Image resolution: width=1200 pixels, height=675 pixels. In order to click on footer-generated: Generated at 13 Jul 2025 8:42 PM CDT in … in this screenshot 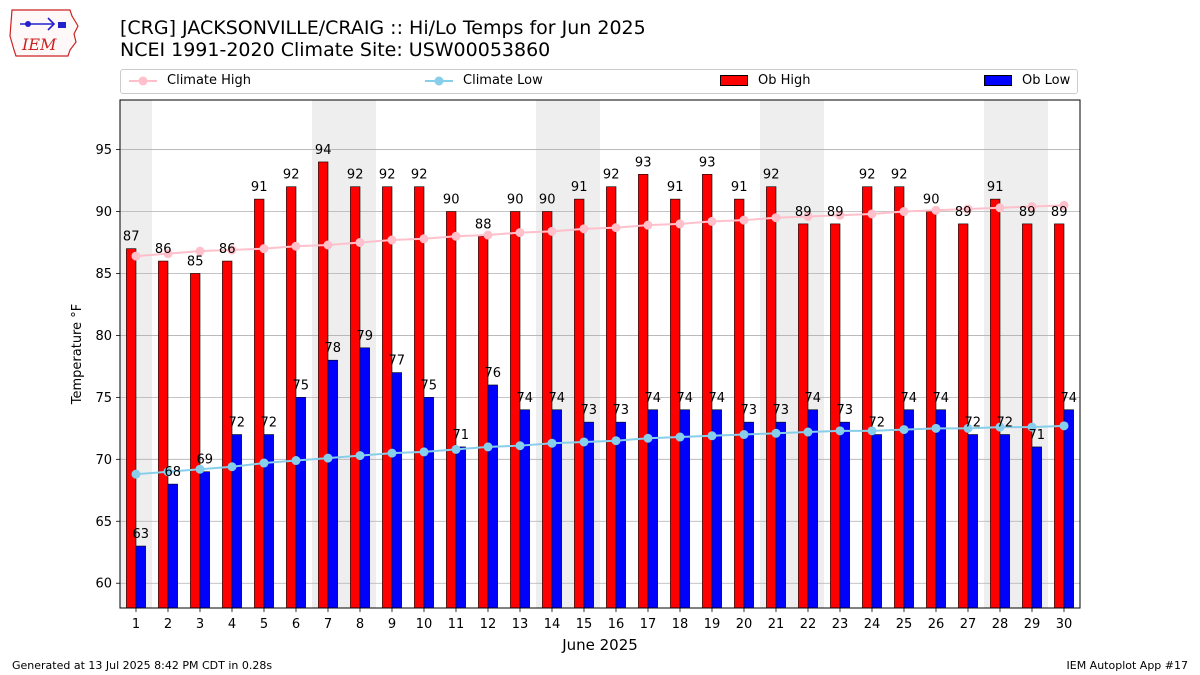, I will do `click(142, 665)`.